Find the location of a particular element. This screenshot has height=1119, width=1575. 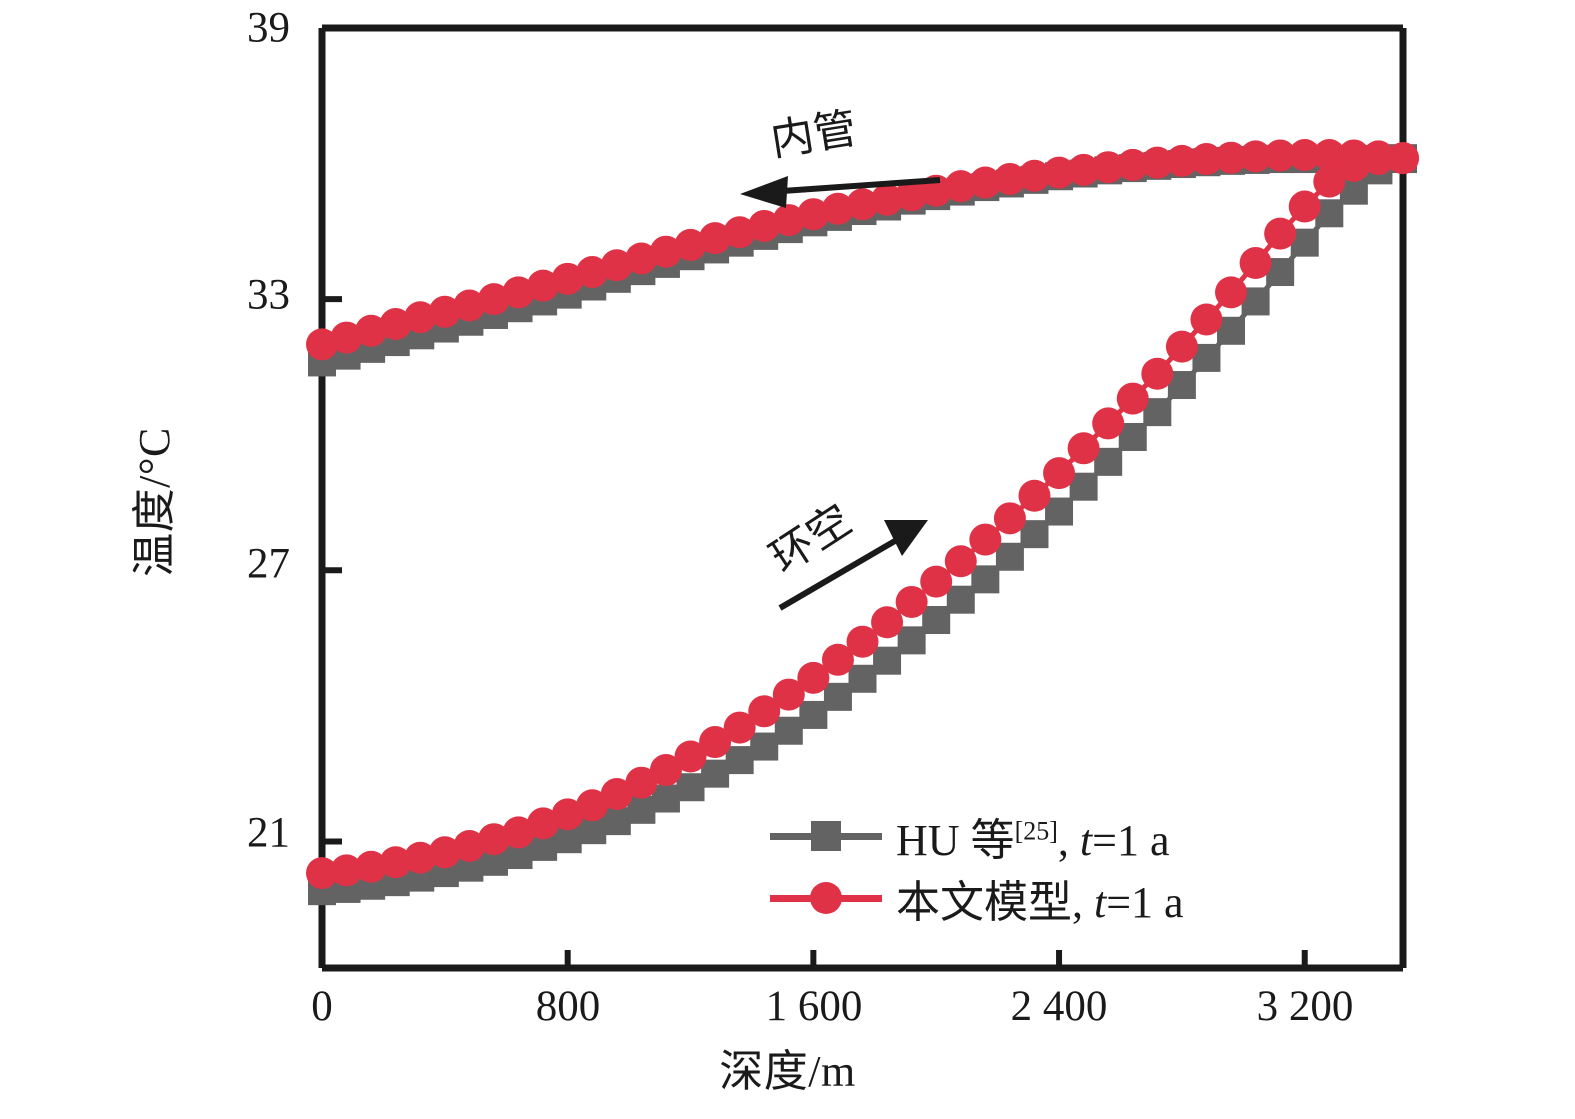

series-inner-pipe-circle is located at coordinates (862, 249).